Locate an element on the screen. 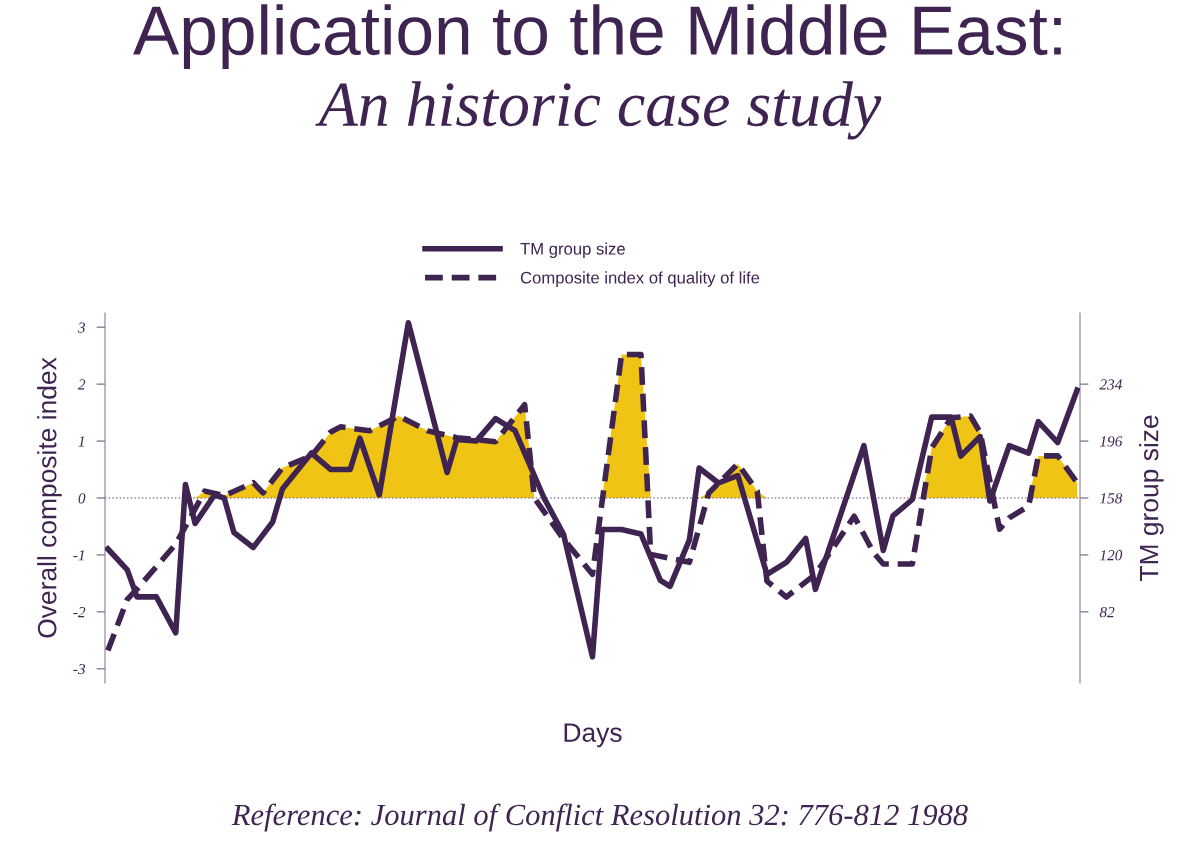 The image size is (1200, 856). chart-title: Application to the Middle East: is located at coordinates (597, 37).